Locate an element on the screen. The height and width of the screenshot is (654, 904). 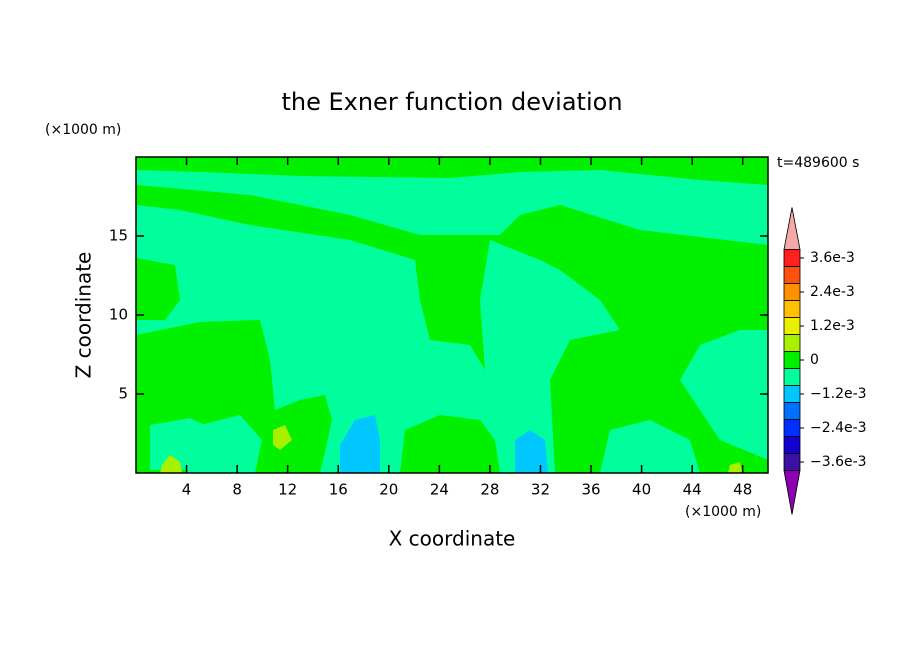
colorbar-tick-label: 3.6e-3 is located at coordinates (832, 258).